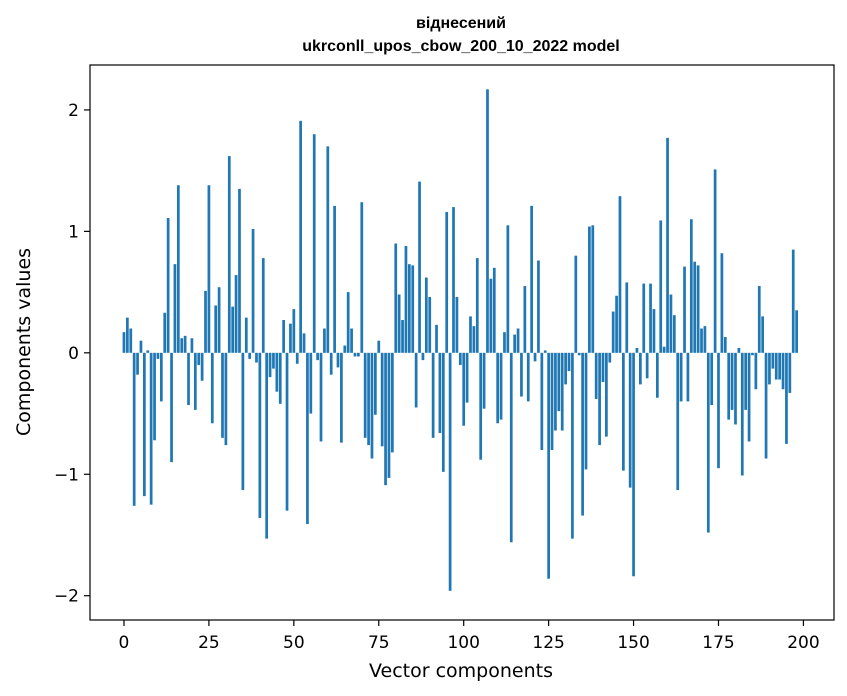 The width and height of the screenshot is (847, 696). What do you see at coordinates (461, 671) in the screenshot?
I see `x-axis-label: Vector components` at bounding box center [461, 671].